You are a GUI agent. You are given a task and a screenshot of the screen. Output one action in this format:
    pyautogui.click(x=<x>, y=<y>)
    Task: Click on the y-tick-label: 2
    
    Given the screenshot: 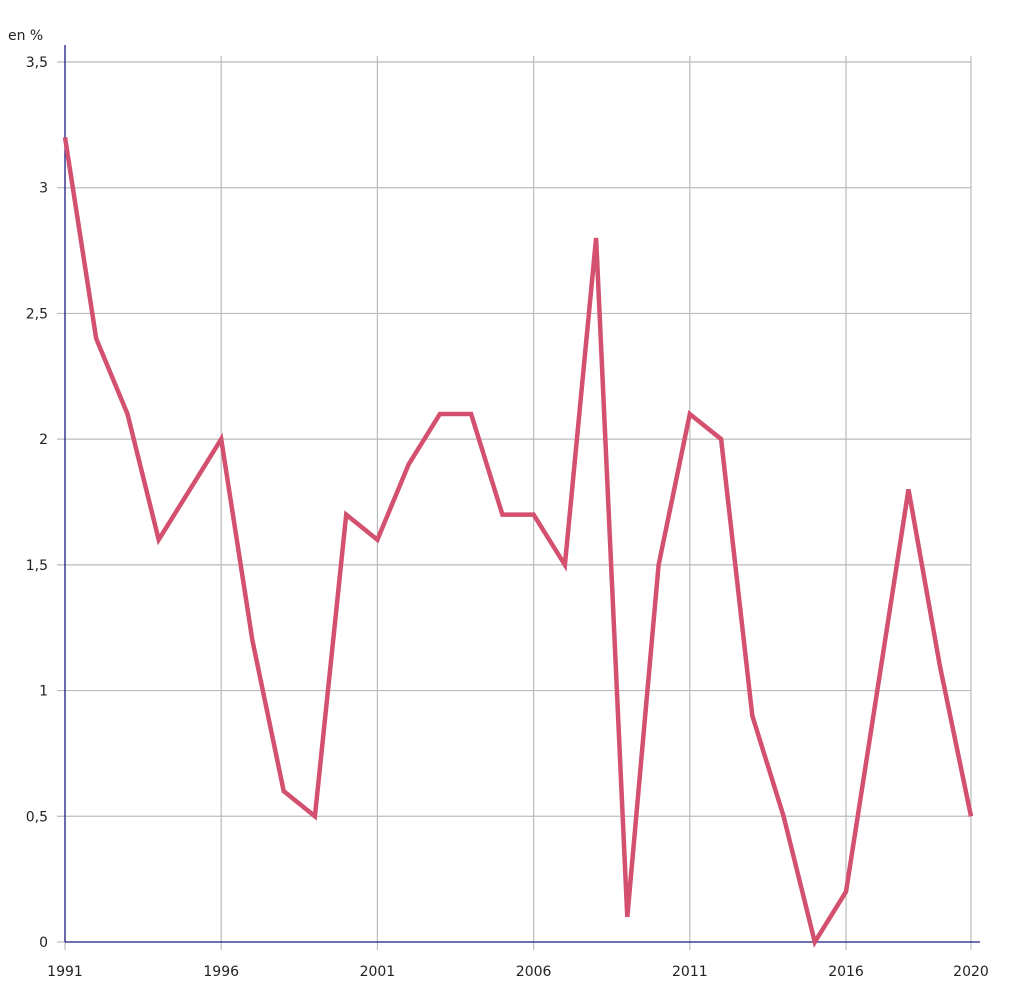 What is the action you would take?
    pyautogui.click(x=43, y=440)
    